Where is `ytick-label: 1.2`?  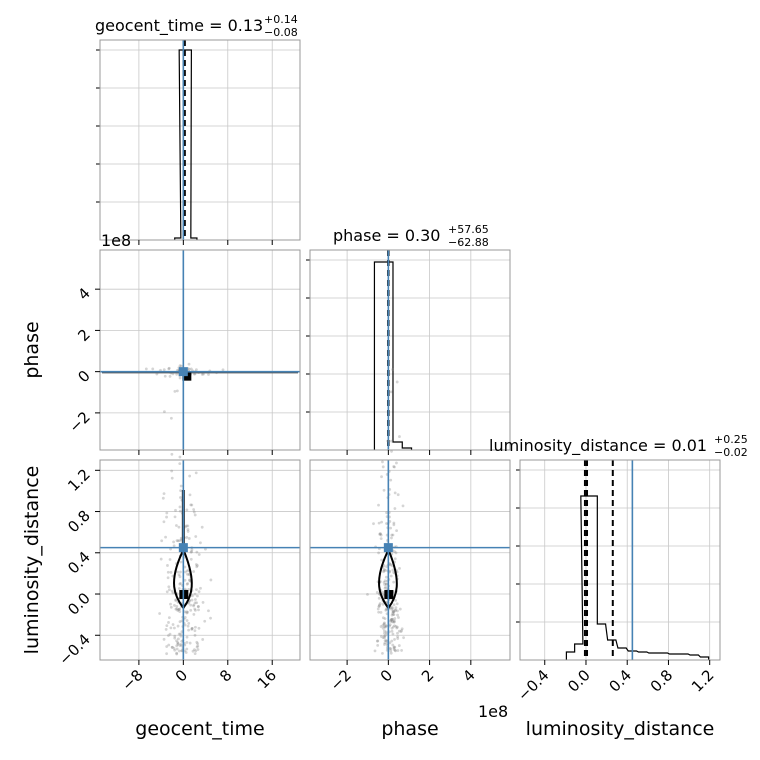 ytick-label: 1.2 is located at coordinates (79, 480).